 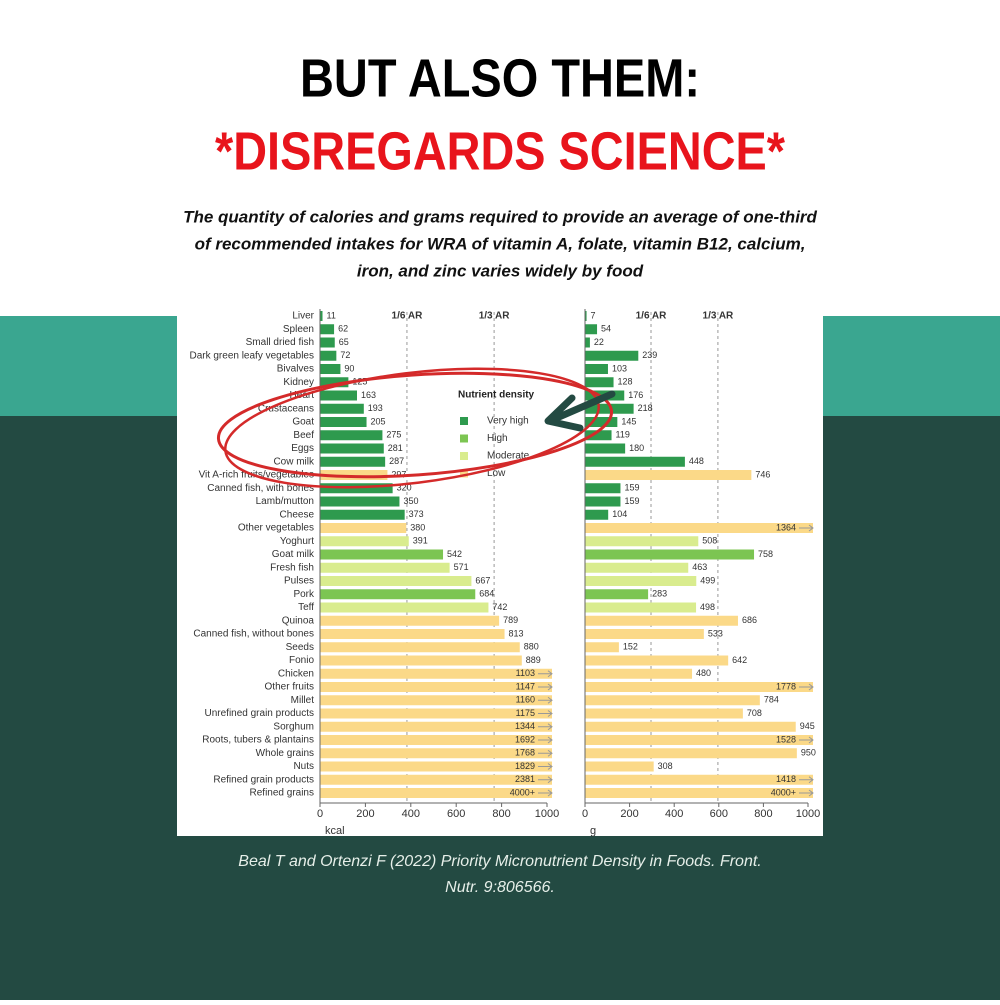 What do you see at coordinates (486, 594) in the screenshot?
I see `value-label: 684` at bounding box center [486, 594].